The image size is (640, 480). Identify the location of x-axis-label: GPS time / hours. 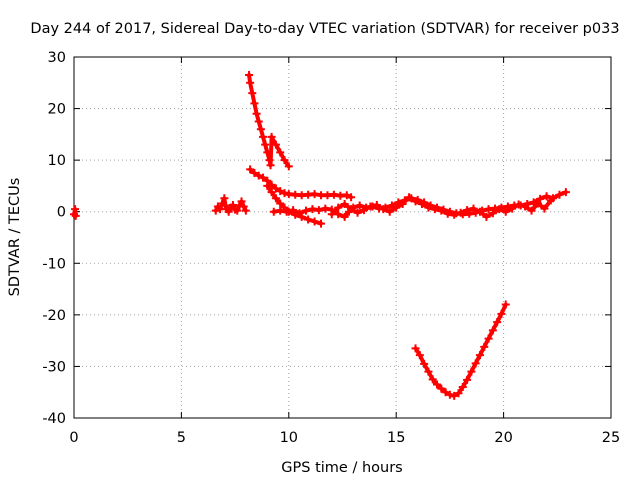
(341, 468).